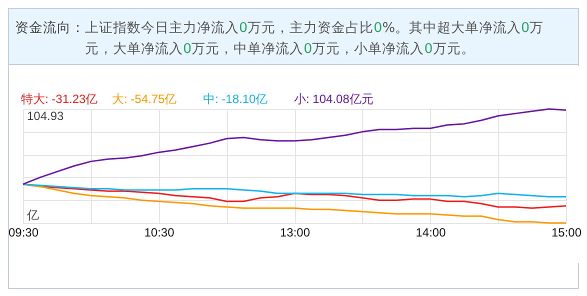  I want to click on text: 小: 104.08亿元, so click(334, 99).